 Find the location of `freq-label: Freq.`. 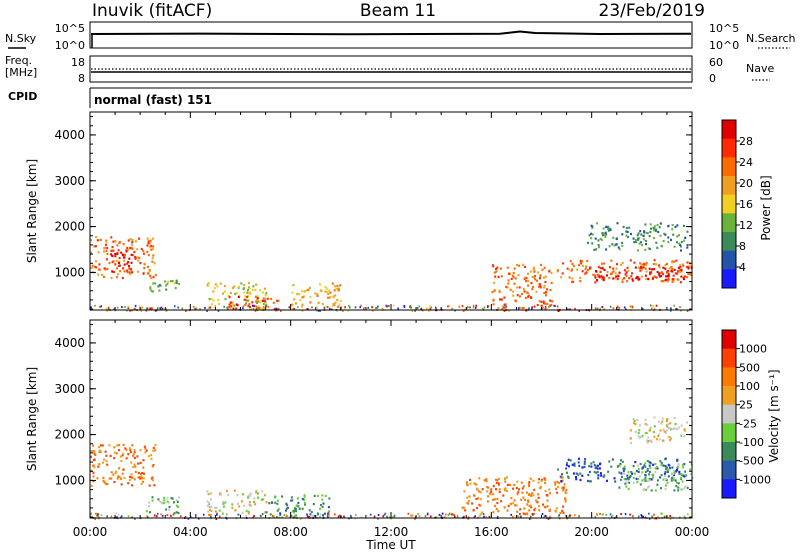

freq-label: Freq. is located at coordinates (18, 60).